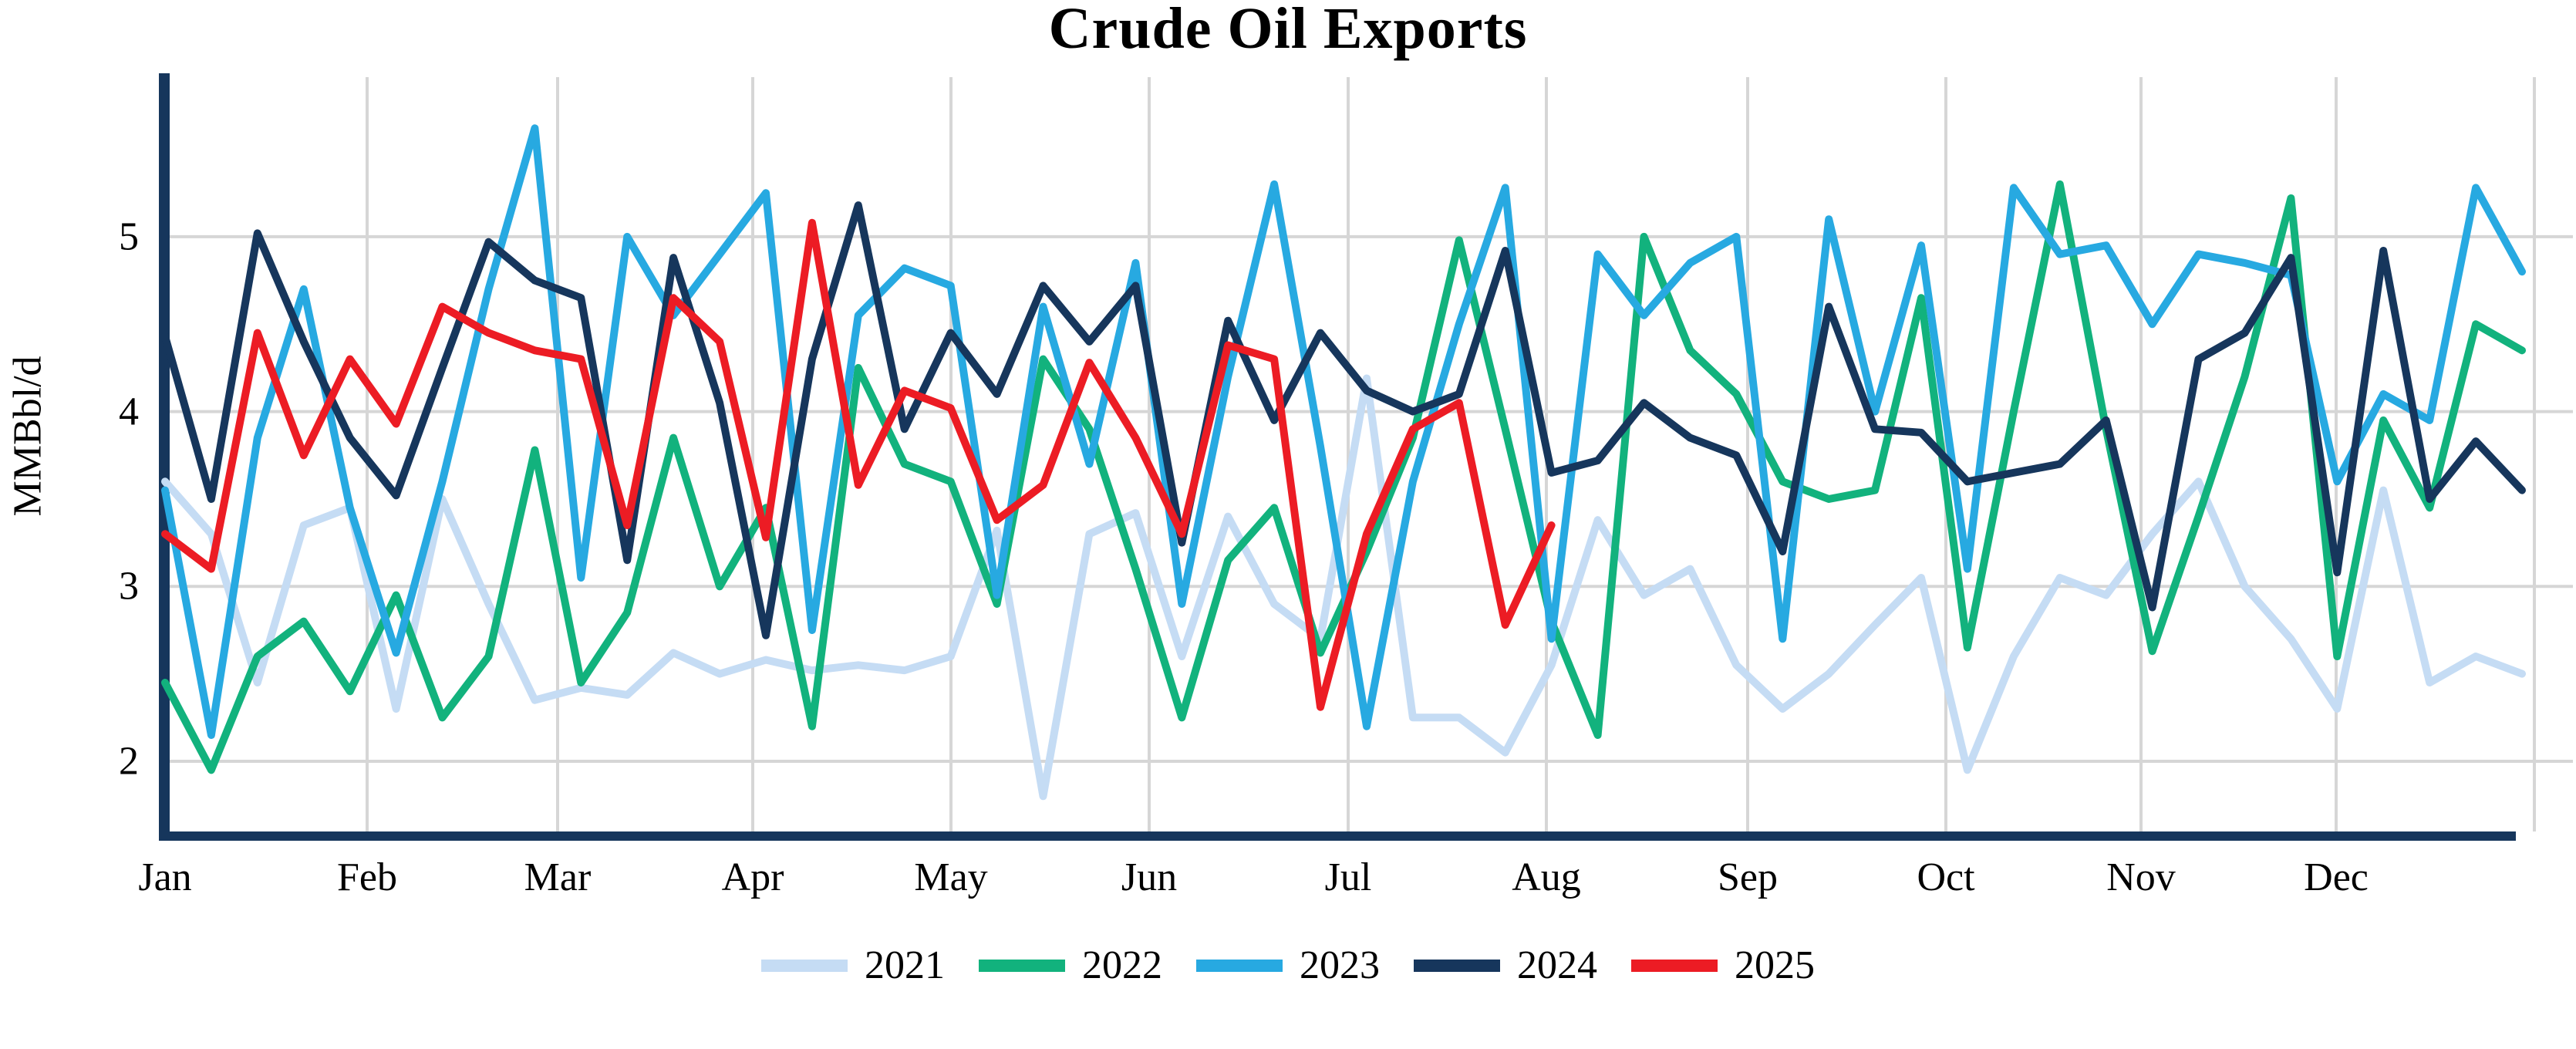 The height and width of the screenshot is (1049, 2576). What do you see at coordinates (1748, 877) in the screenshot?
I see `x-tick-label-Sep: Sep` at bounding box center [1748, 877].